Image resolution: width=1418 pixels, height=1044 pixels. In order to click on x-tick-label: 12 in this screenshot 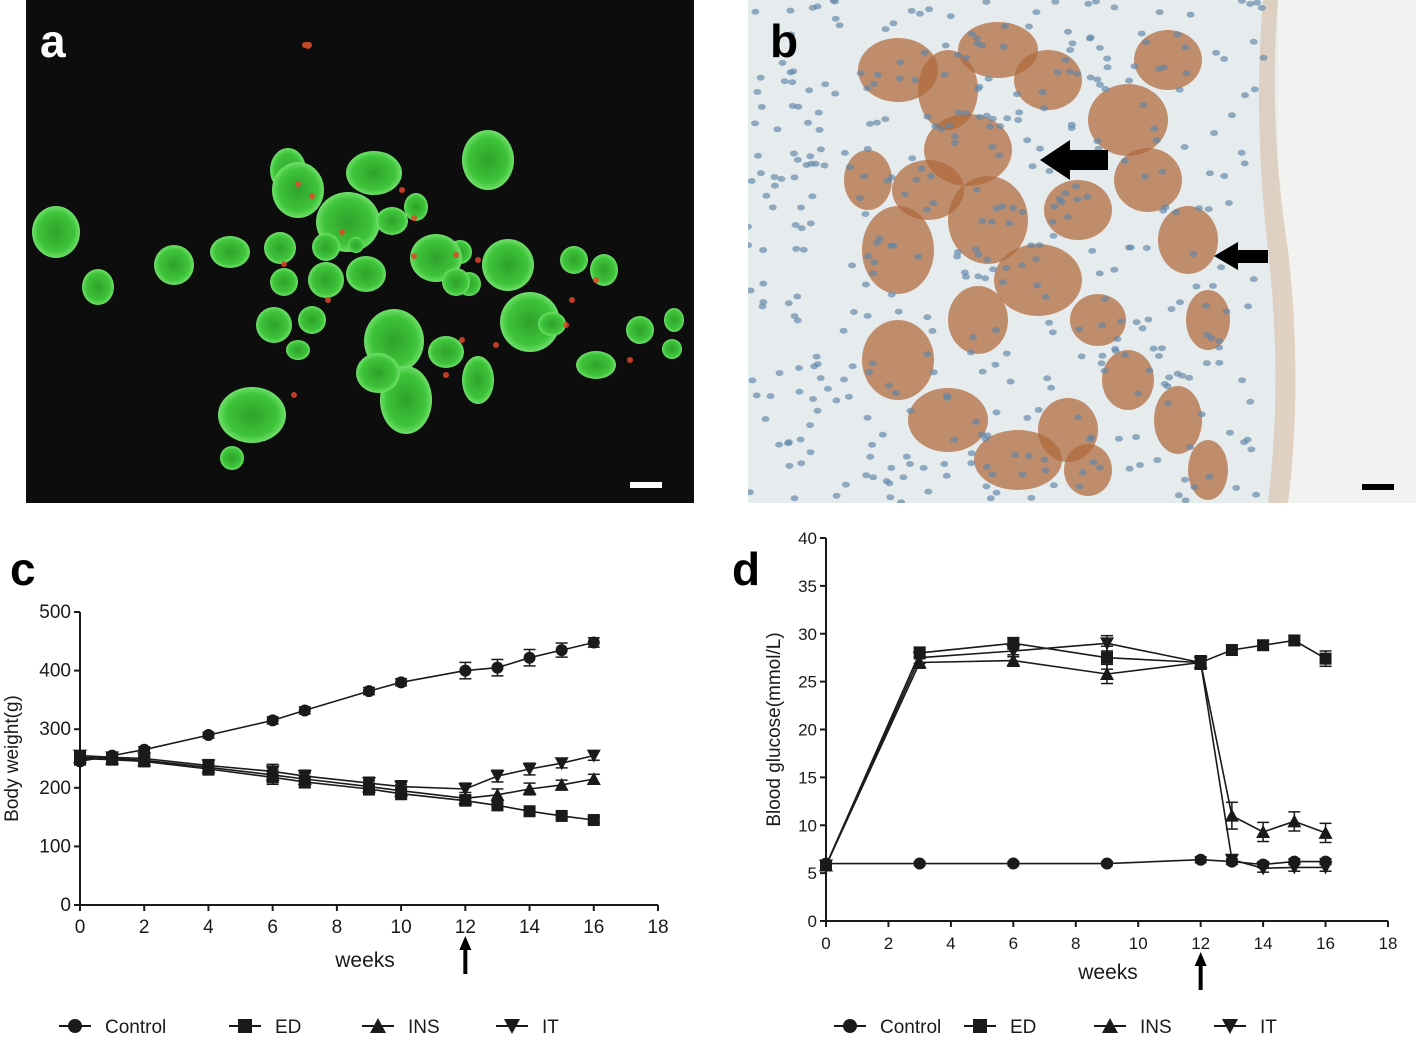, I will do `click(465, 927)`.